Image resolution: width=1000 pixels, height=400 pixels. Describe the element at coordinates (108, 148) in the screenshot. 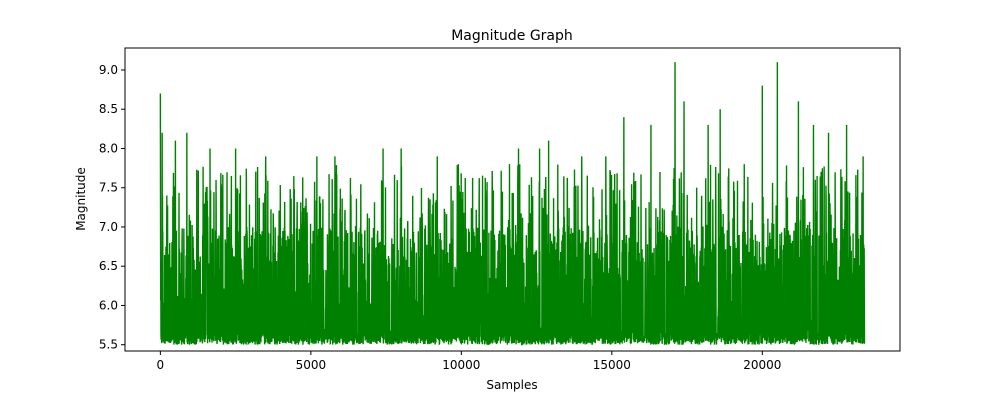

I see `y-tick-label: 8.0` at that location.